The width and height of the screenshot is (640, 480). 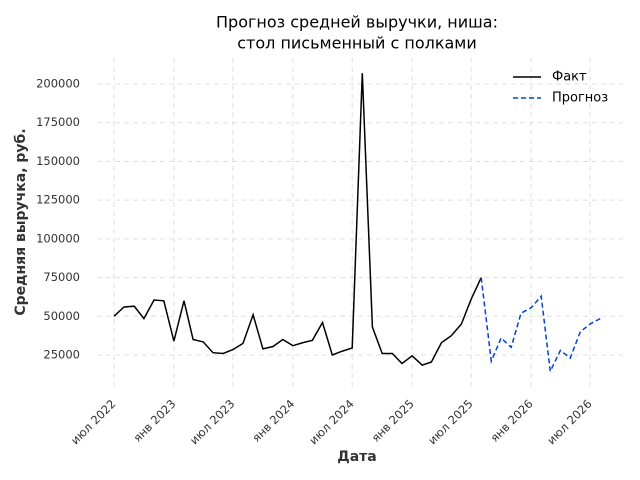 I want to click on legend-label: Прогноз, so click(x=580, y=98).